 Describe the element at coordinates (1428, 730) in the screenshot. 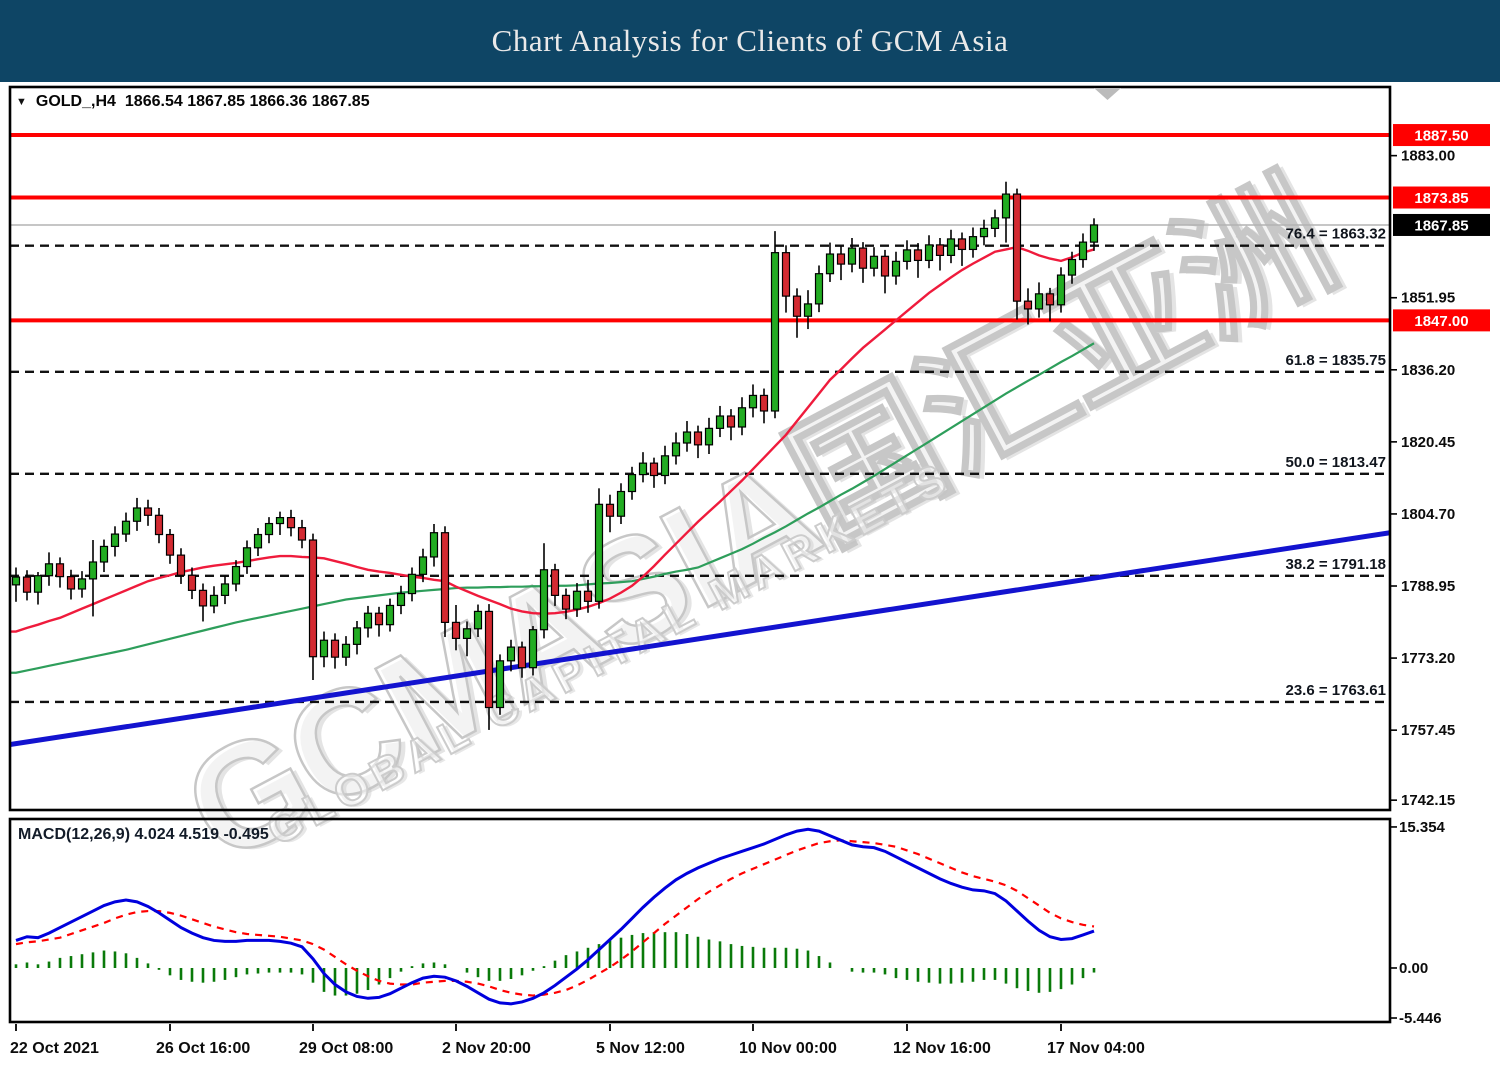

I see `price-axis-tick-label: 1757.45` at that location.